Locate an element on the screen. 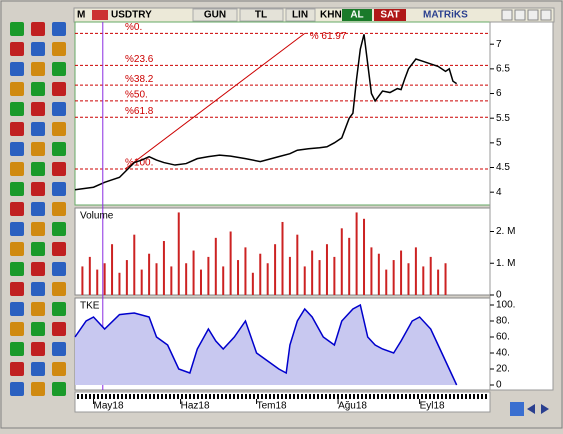  symbol: USDTRY is located at coordinates (131, 15).